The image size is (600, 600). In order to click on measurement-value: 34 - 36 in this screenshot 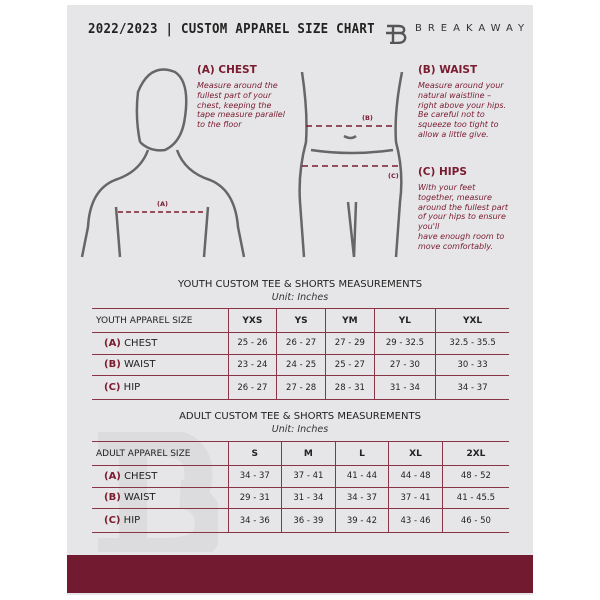, I will do `click(254, 520)`.